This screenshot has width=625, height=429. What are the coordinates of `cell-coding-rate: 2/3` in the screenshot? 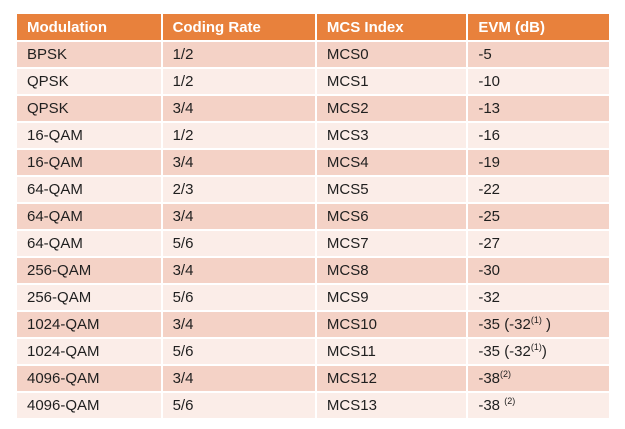 It's located at (238, 189).